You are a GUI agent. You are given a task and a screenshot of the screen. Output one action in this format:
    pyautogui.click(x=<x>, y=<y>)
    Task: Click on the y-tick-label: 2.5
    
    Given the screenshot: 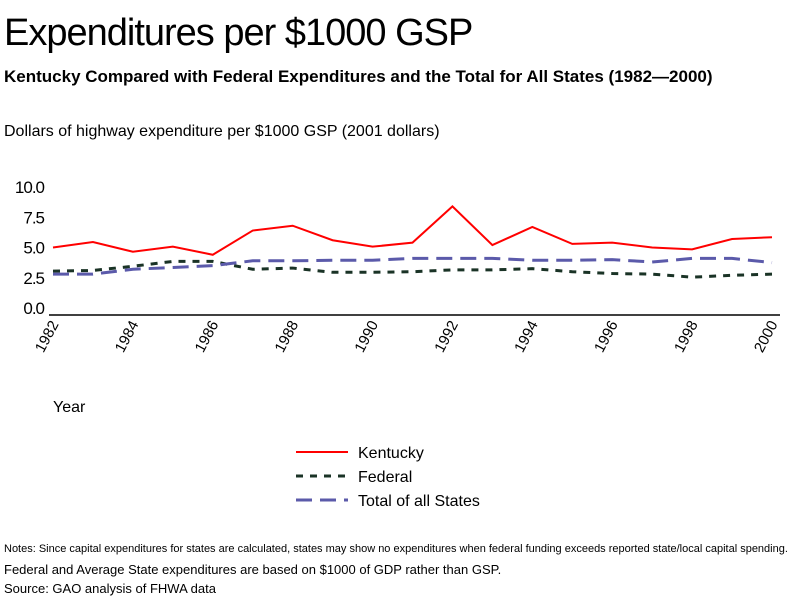 What is the action you would take?
    pyautogui.click(x=33, y=278)
    